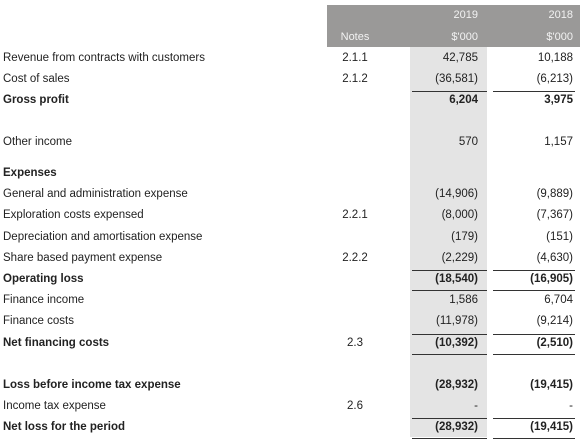 The image size is (580, 439). I want to click on amount: 1,157, so click(558, 142).